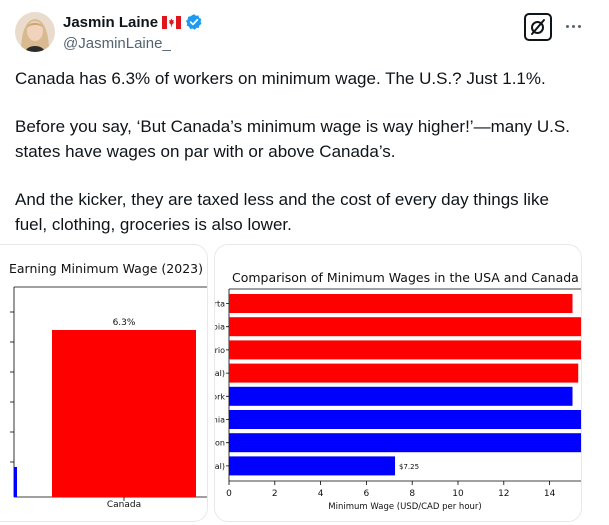 The width and height of the screenshot is (609, 525). Describe the element at coordinates (194, 22) in the screenshot. I see `verified-badge-icon` at that location.